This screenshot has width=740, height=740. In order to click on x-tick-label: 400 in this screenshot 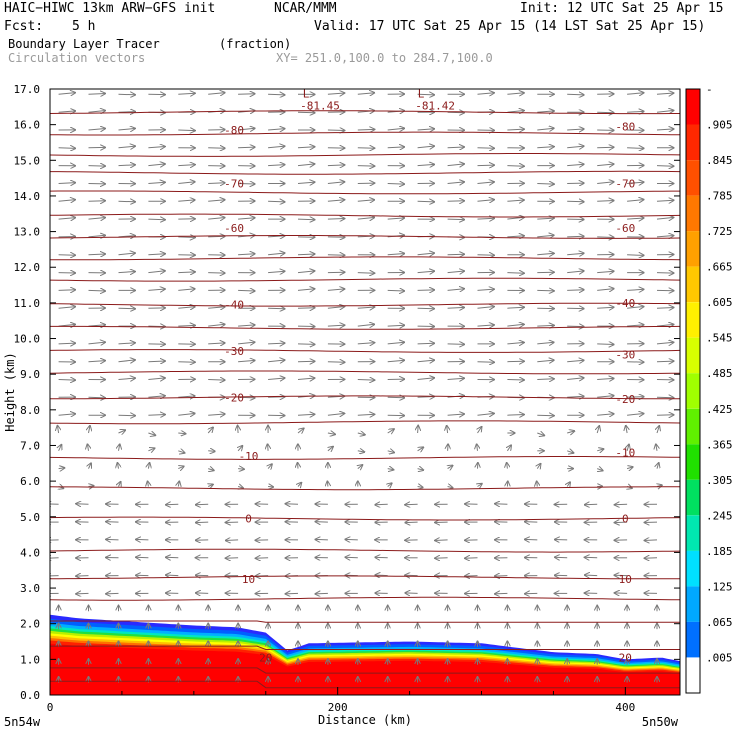, I will do `click(625, 707)`.